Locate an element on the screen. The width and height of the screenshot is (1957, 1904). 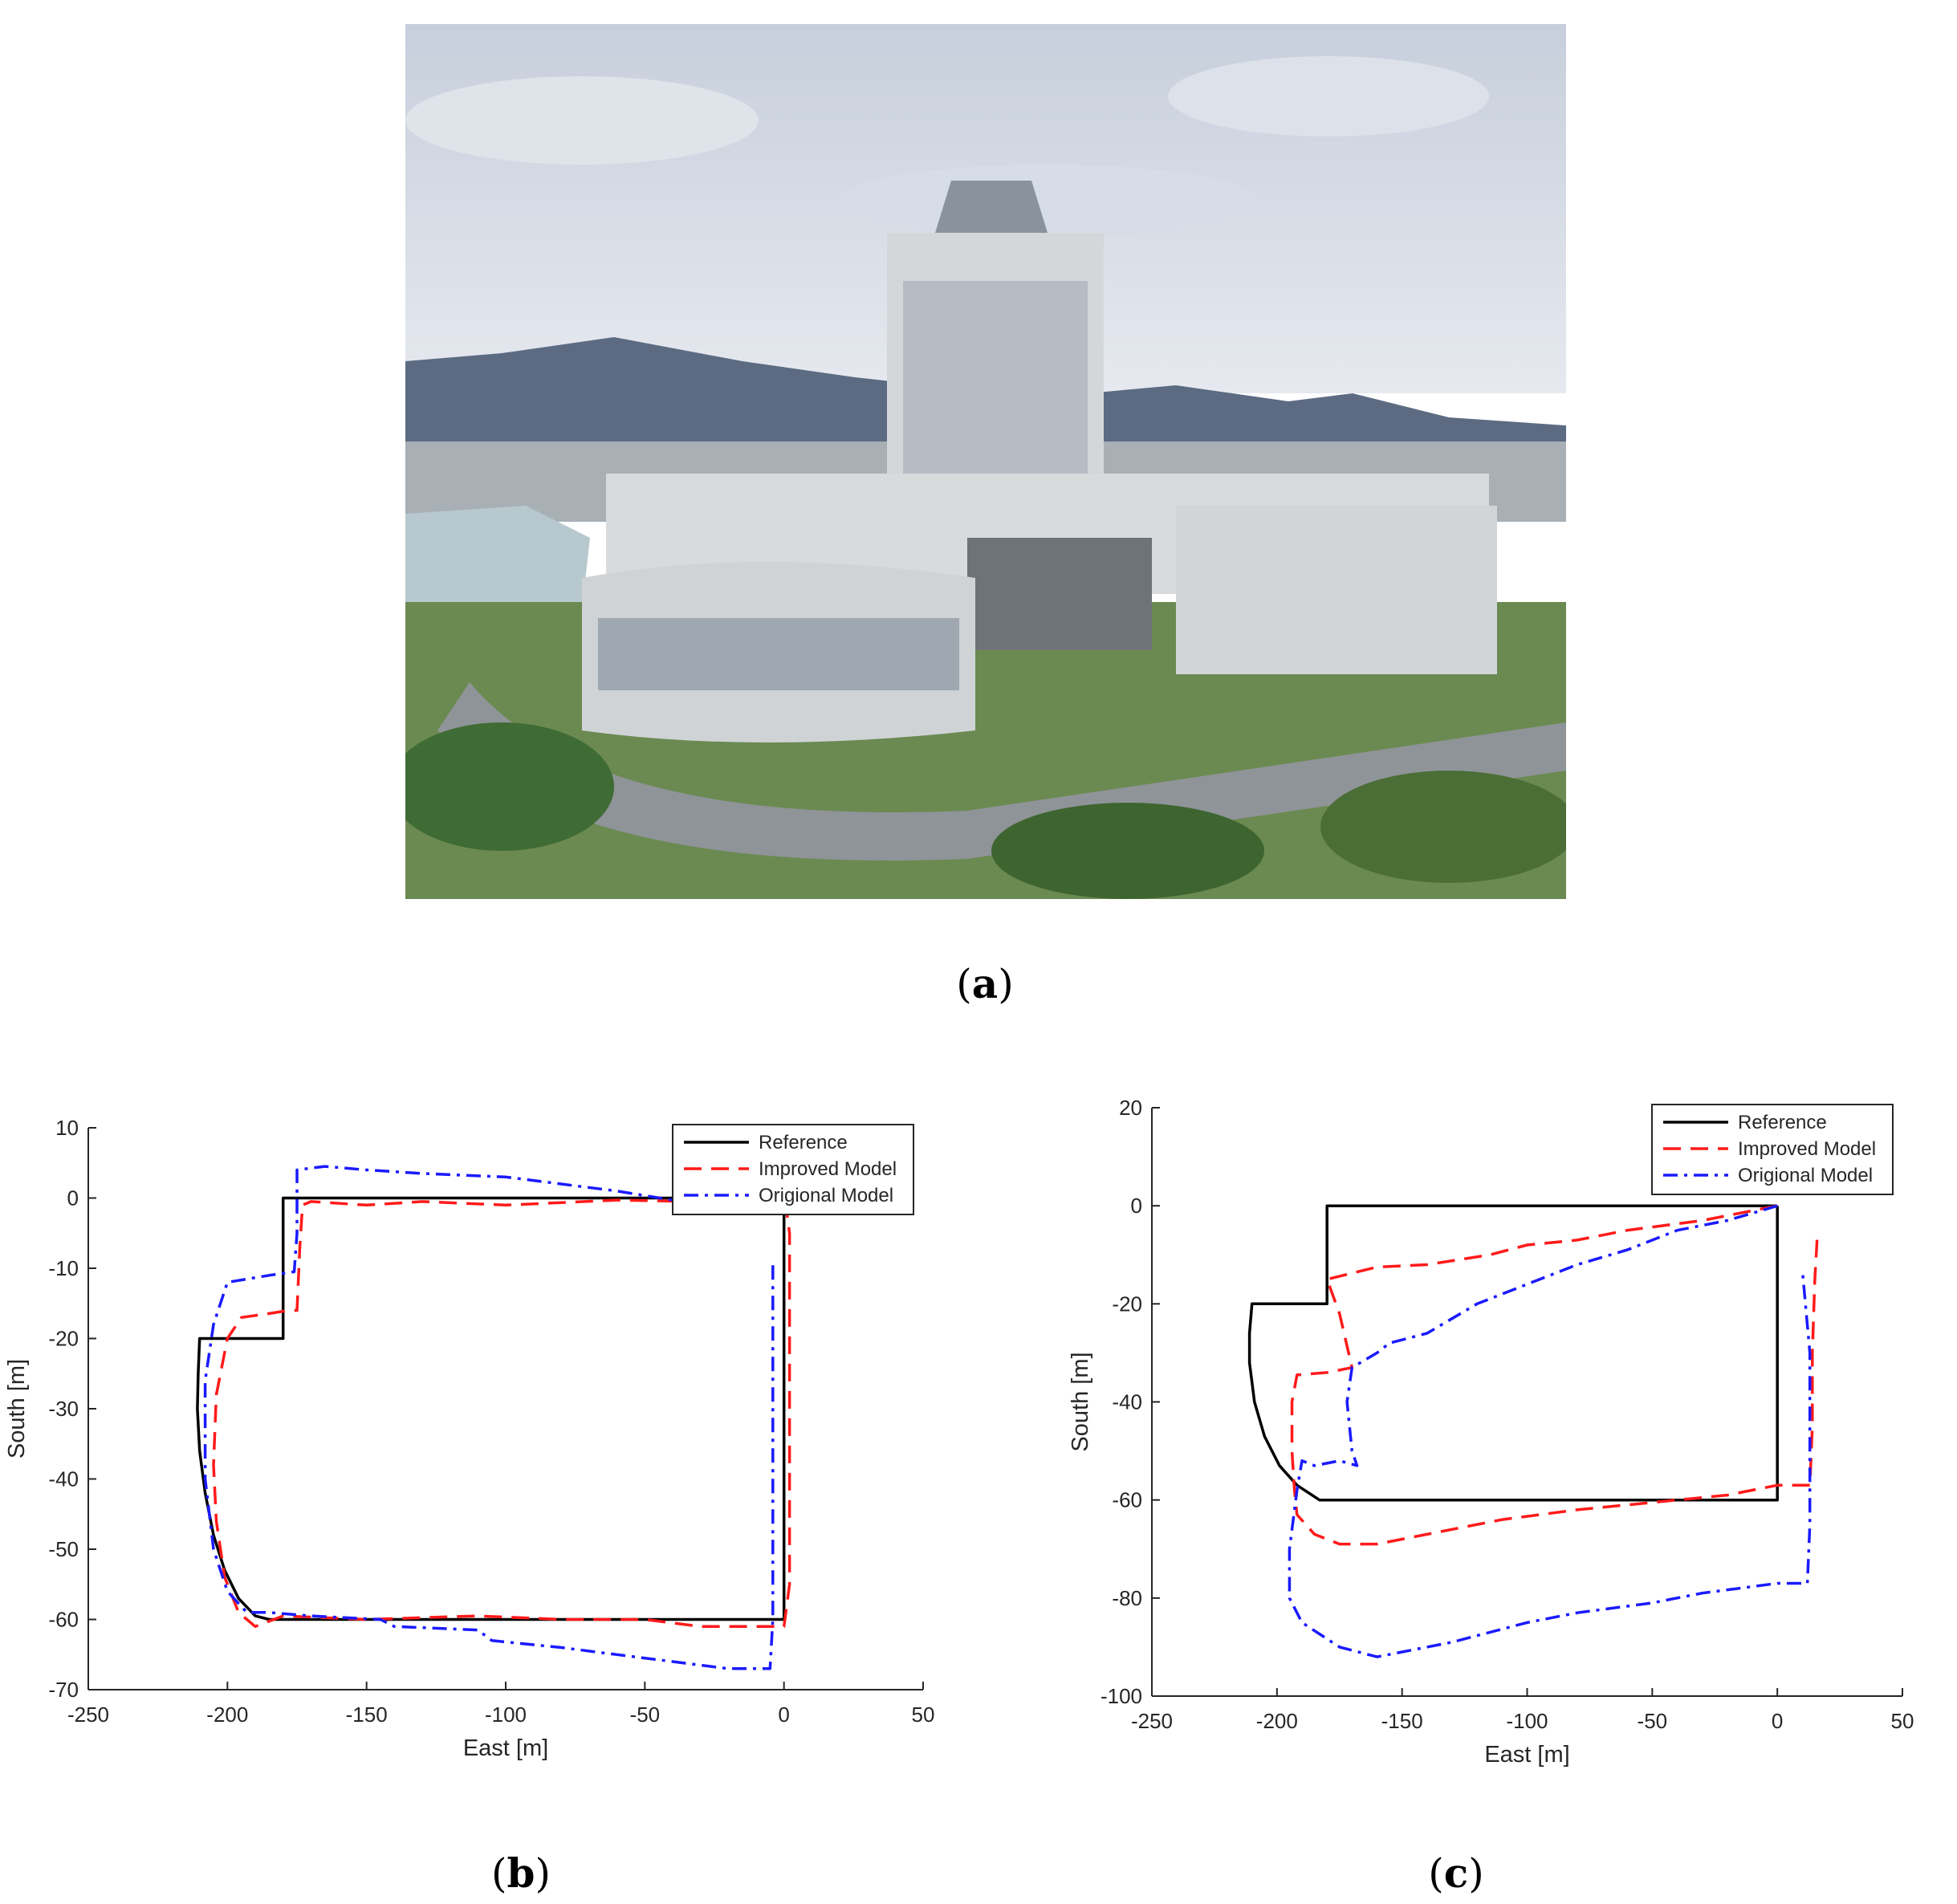
caption-c: (c) is located at coordinates (1456, 1873).